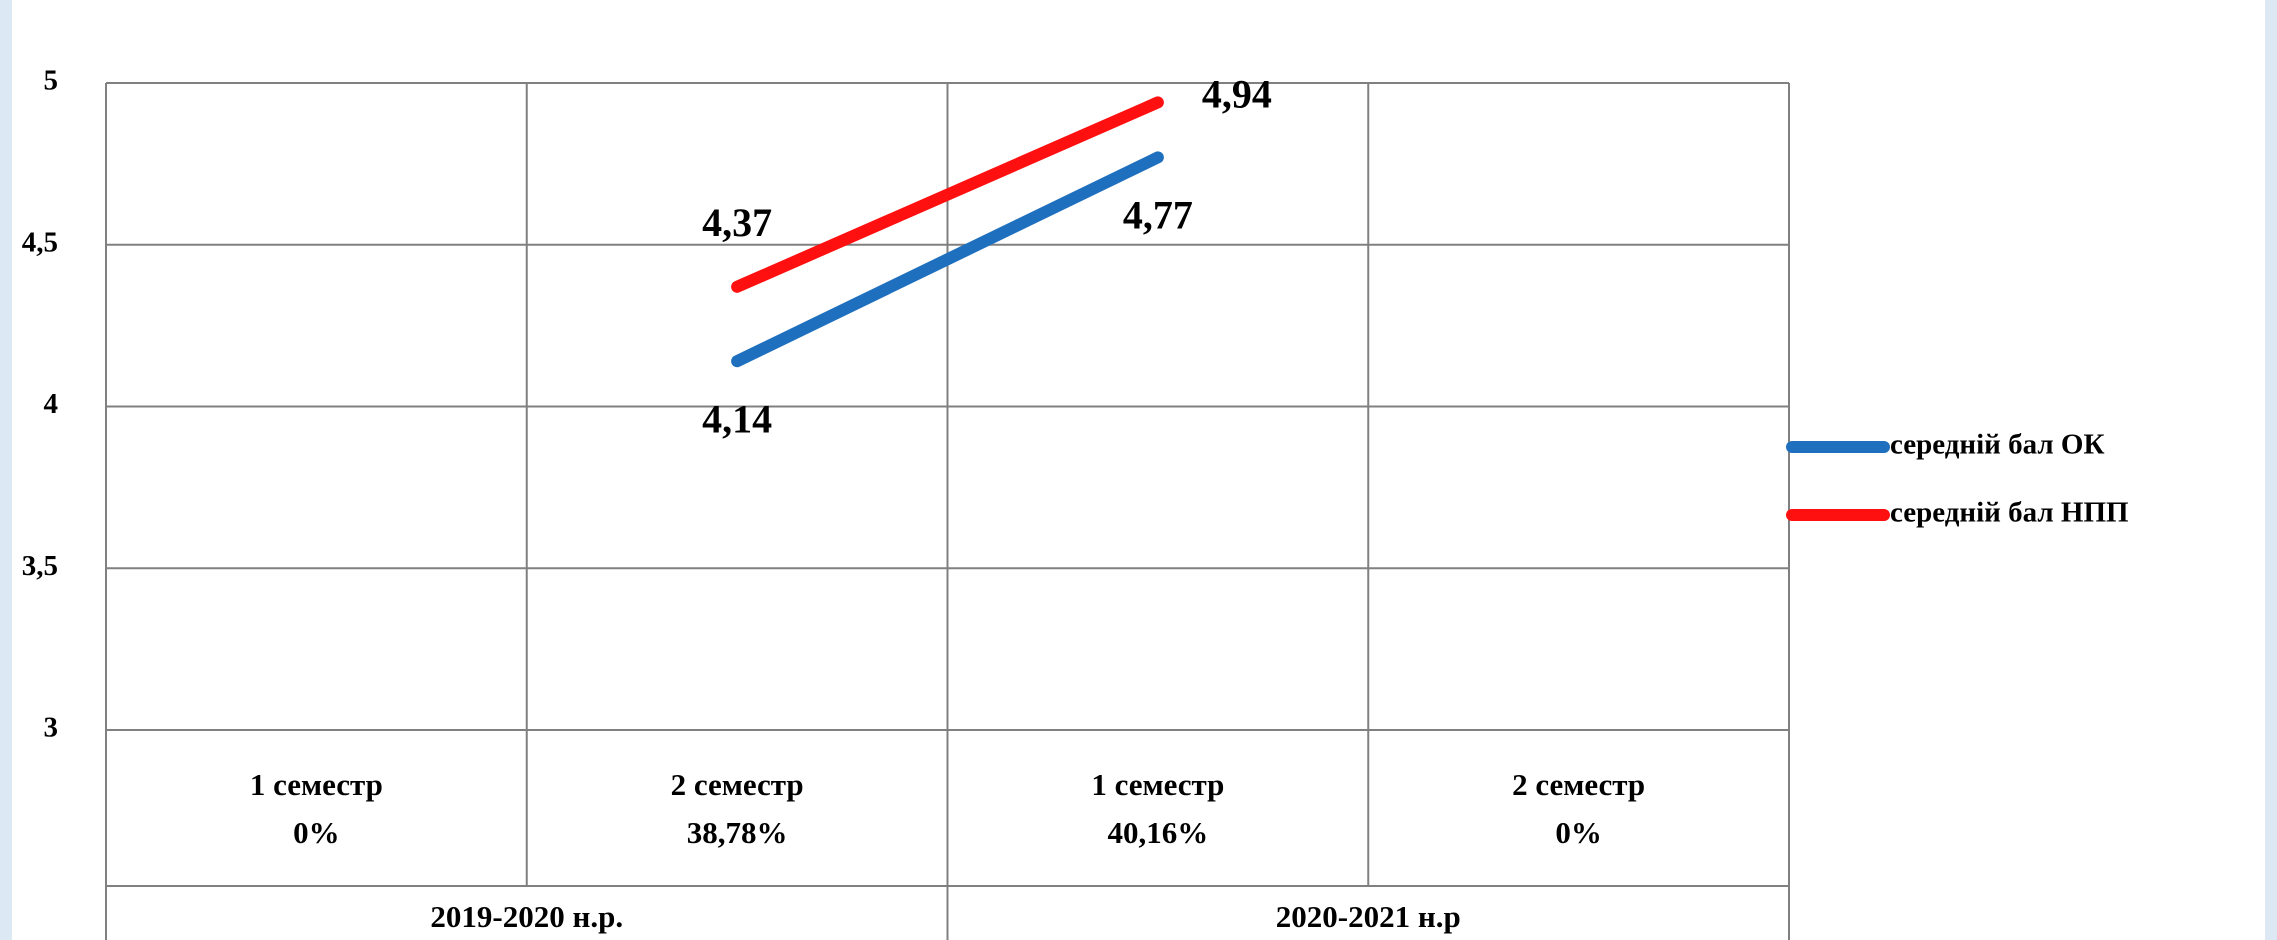 The width and height of the screenshot is (2277, 940). I want to click on x-tick-sublabel: 40,16%, so click(1158, 832).